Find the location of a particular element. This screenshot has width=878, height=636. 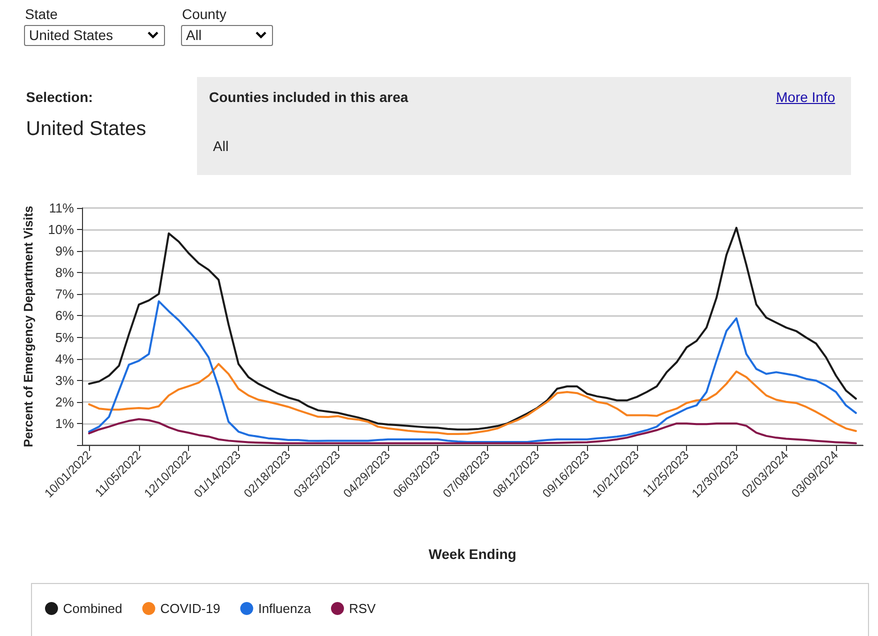

legend-label: RSV is located at coordinates (362, 608).